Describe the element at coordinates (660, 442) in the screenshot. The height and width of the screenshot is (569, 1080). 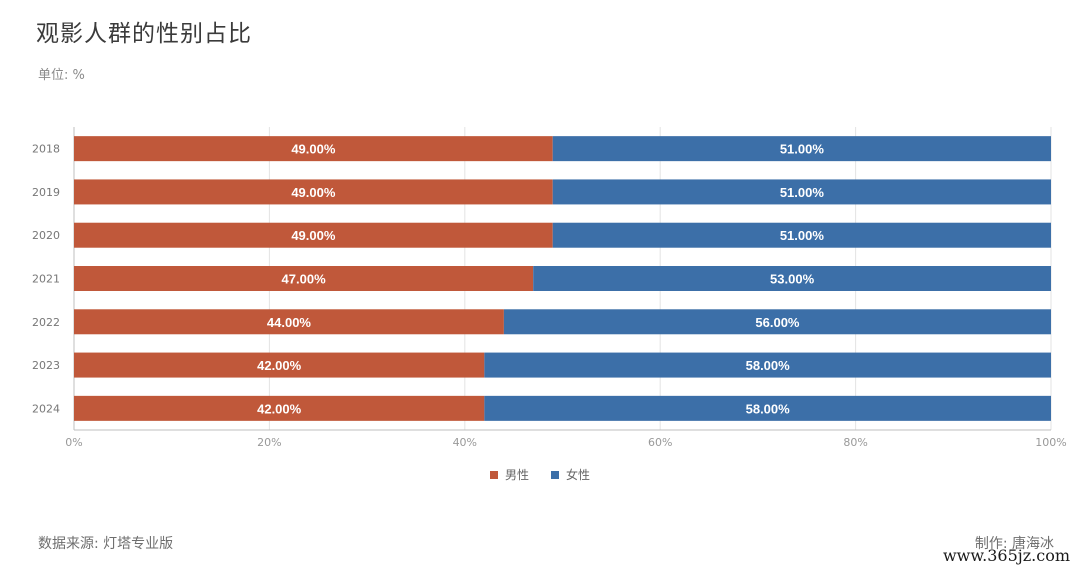
I see `x-tick-label: 60%` at that location.